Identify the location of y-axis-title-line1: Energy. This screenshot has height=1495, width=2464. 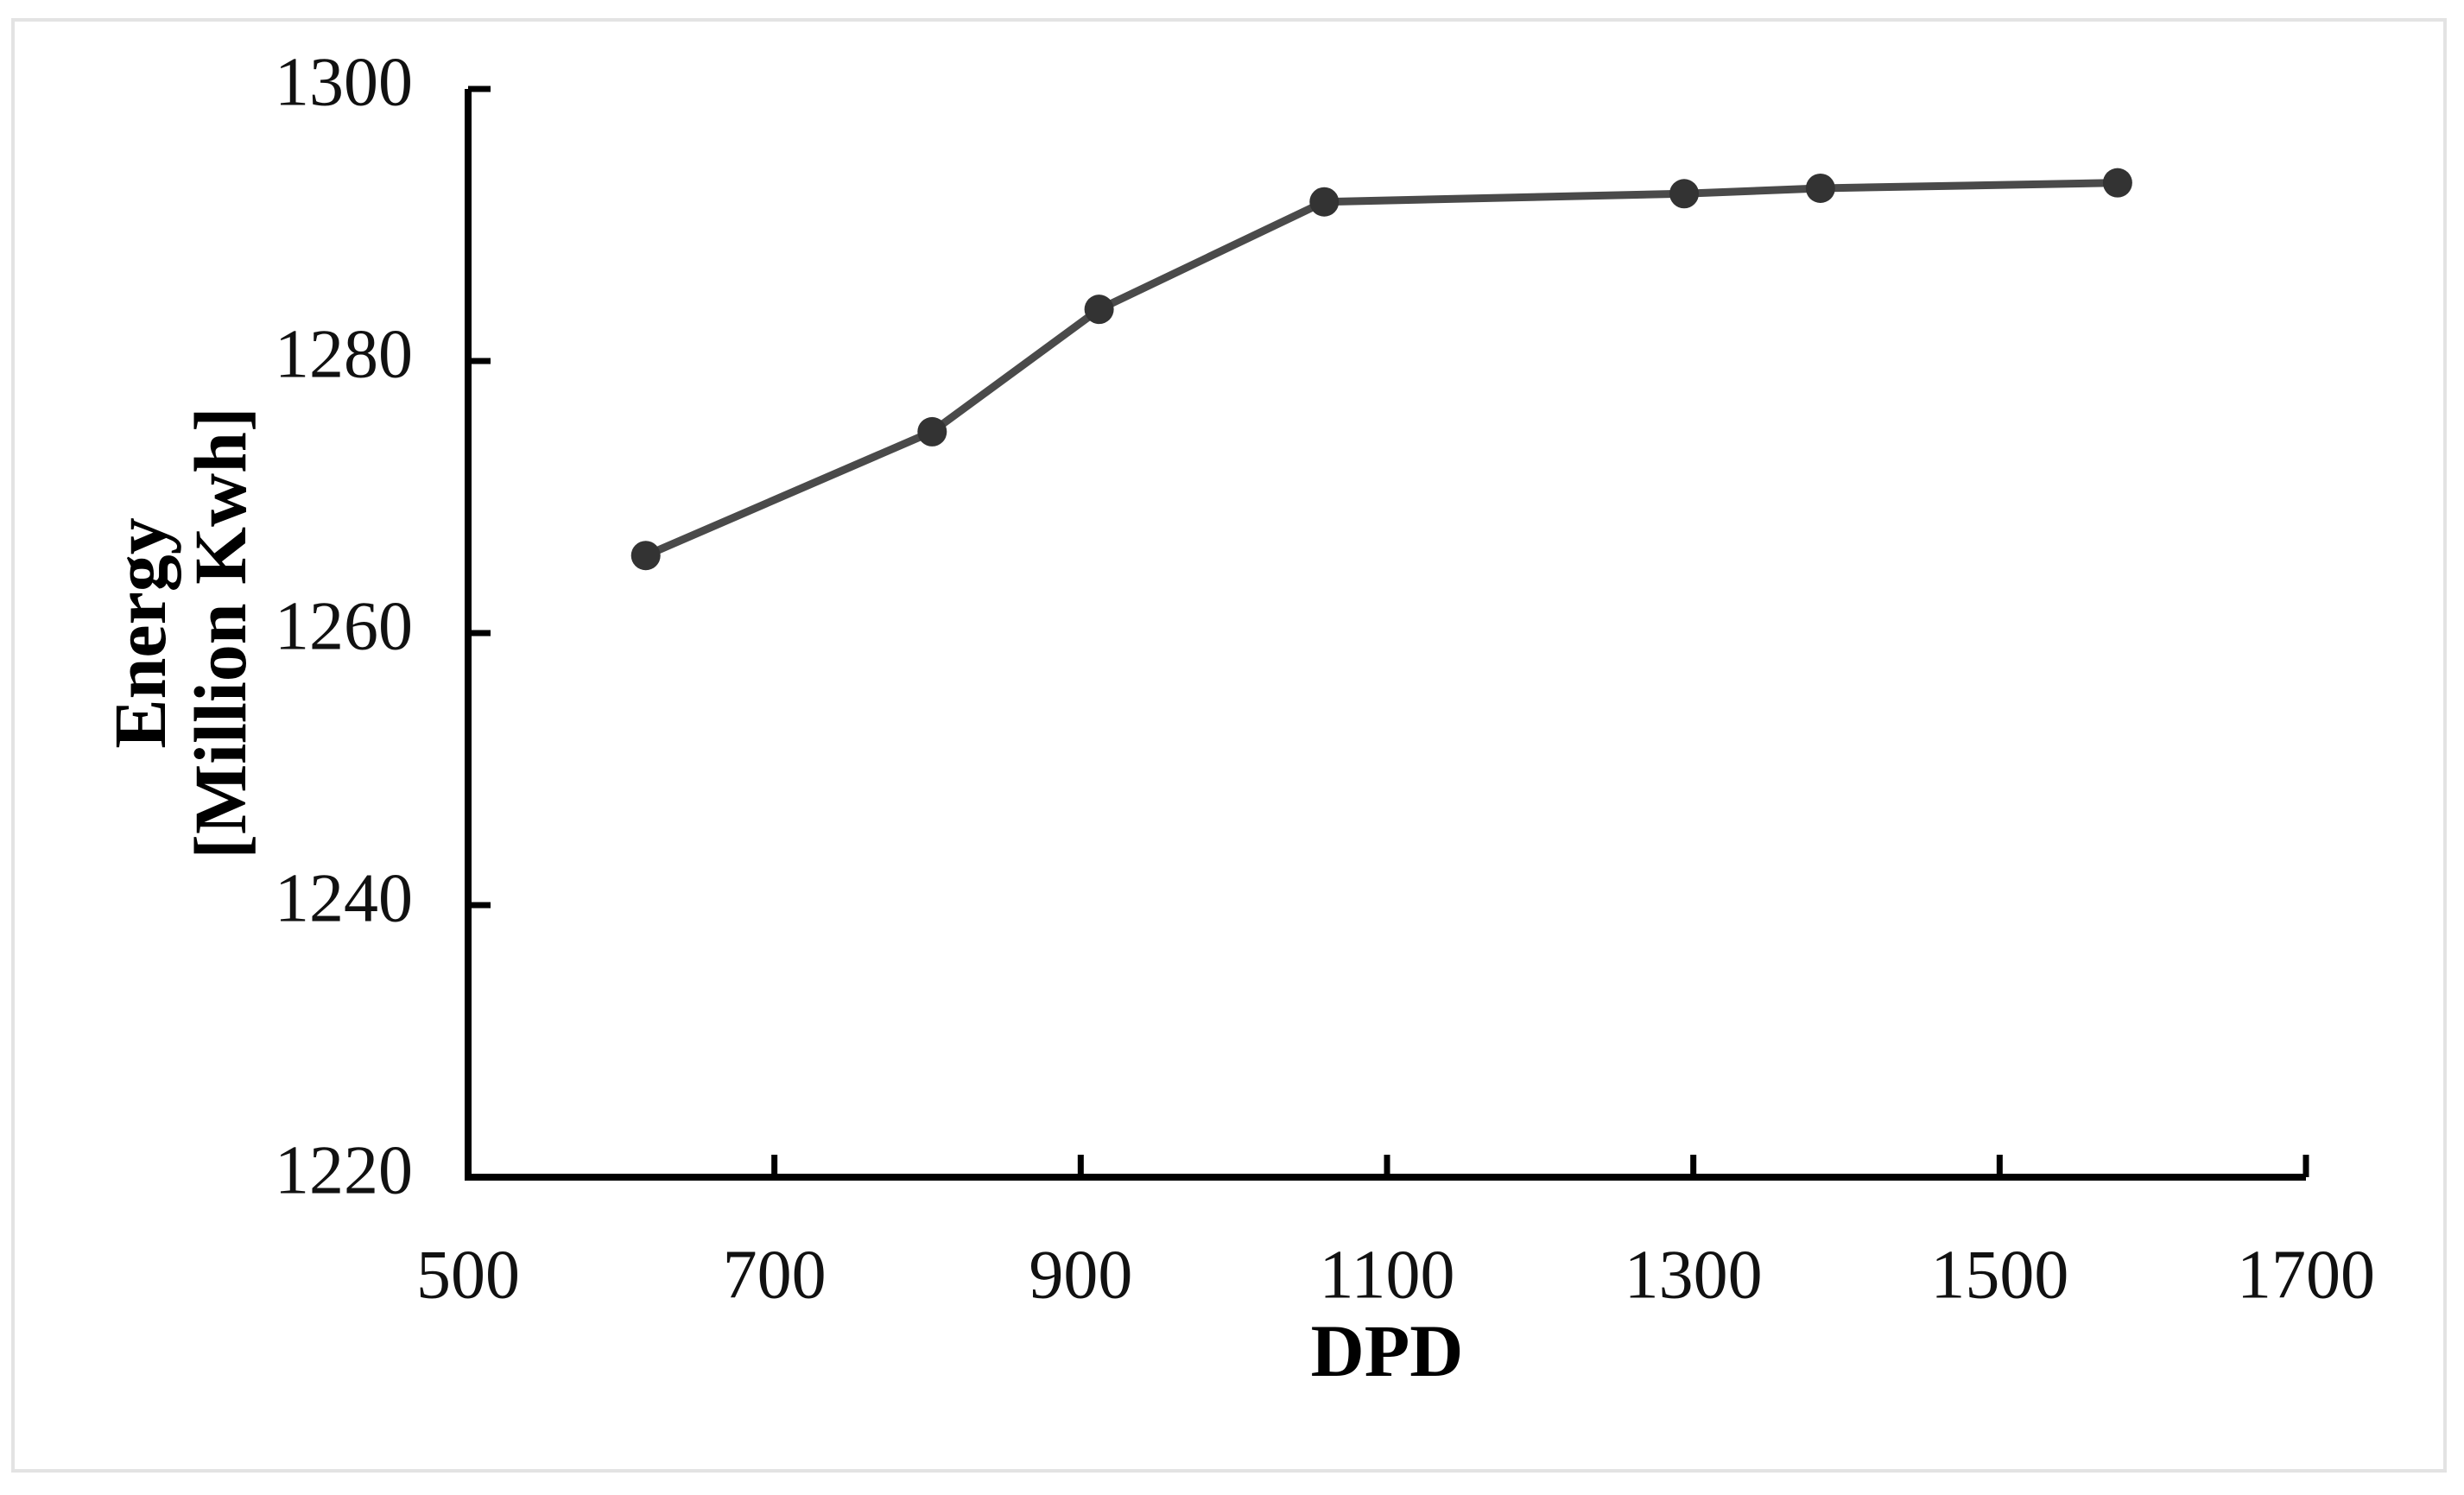
(140, 633).